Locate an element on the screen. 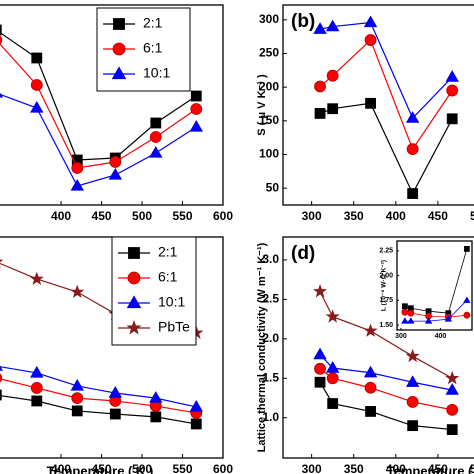 This screenshot has height=474, width=474. y-tick-label: 300 is located at coordinates (269, 19).